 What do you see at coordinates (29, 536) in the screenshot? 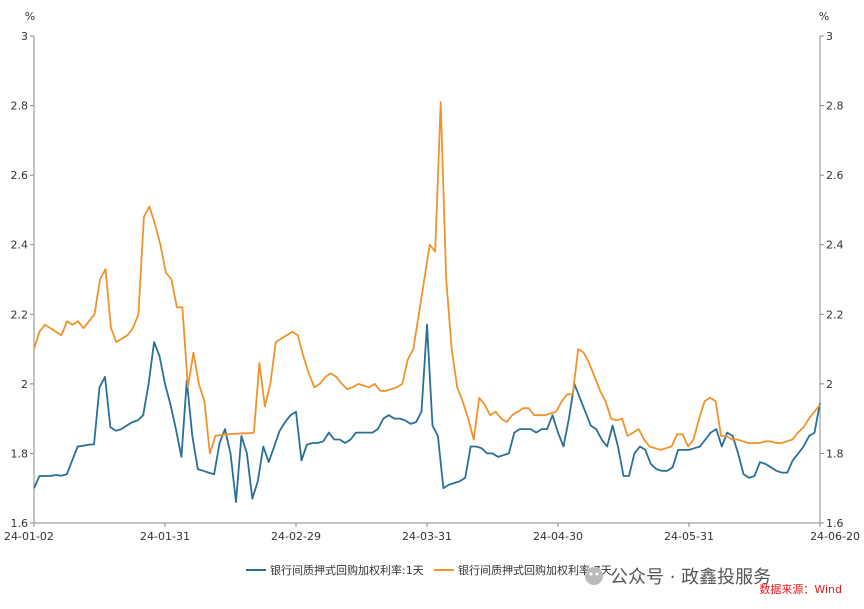
I see `x-tick-label: 24-01-02` at bounding box center [29, 536].